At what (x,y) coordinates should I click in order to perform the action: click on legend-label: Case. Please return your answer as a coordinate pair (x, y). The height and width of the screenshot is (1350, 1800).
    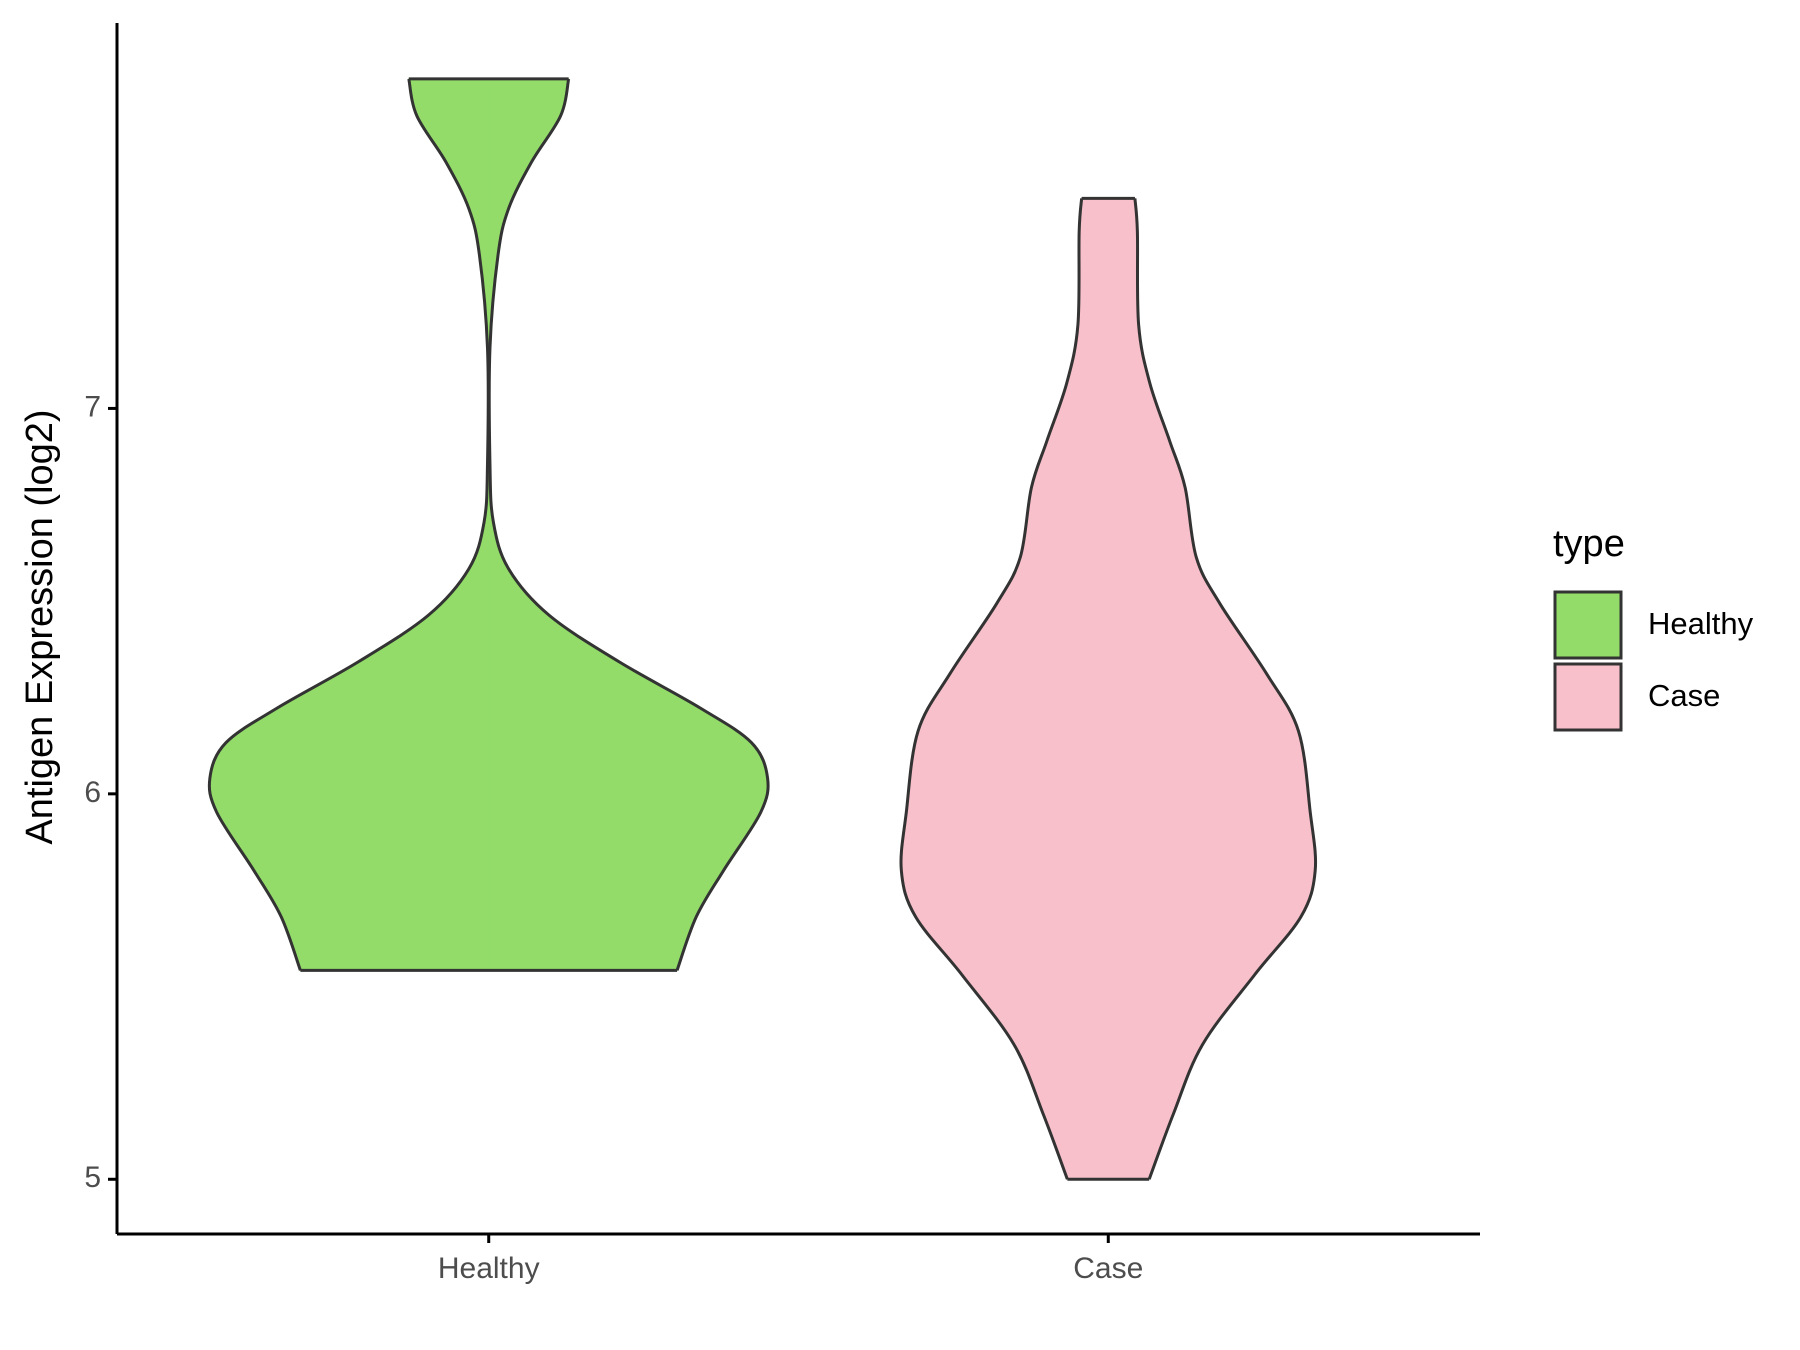
    Looking at the image, I should click on (1684, 695).